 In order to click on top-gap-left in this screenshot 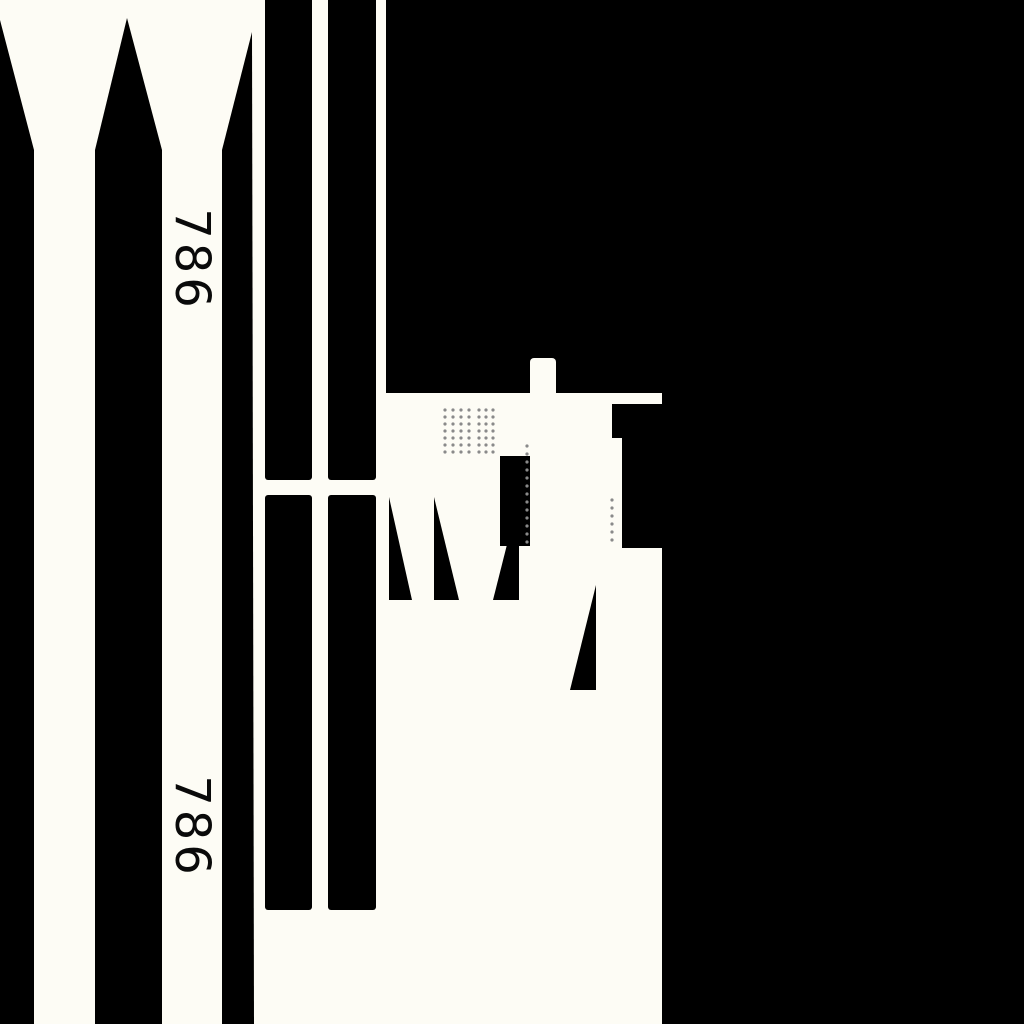, I will do `click(320, 196)`.